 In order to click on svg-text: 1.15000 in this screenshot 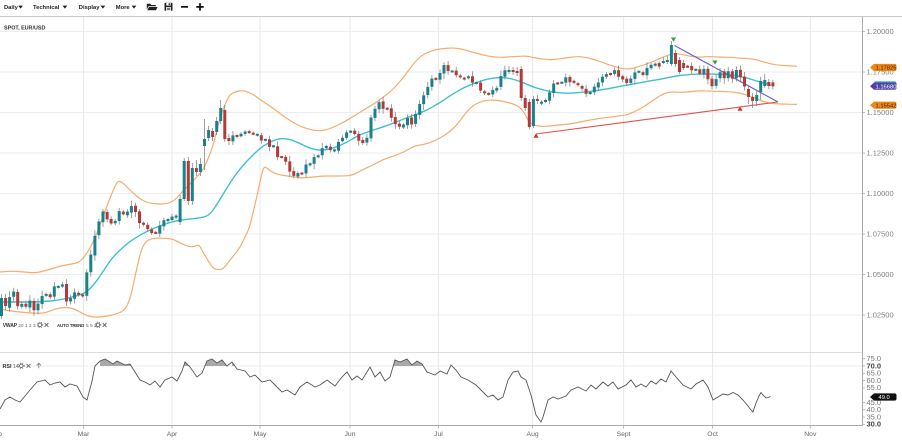, I will do `click(880, 112)`.